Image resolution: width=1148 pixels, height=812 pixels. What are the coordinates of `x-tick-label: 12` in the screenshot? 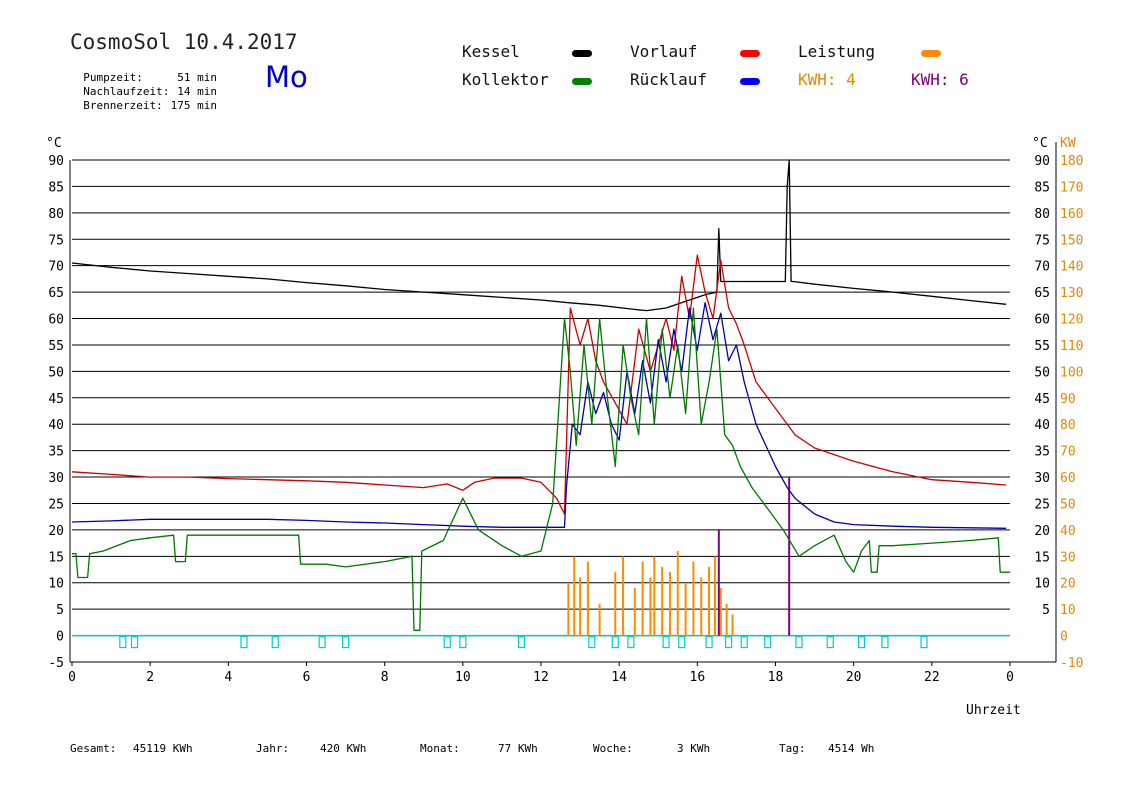 It's located at (541, 677).